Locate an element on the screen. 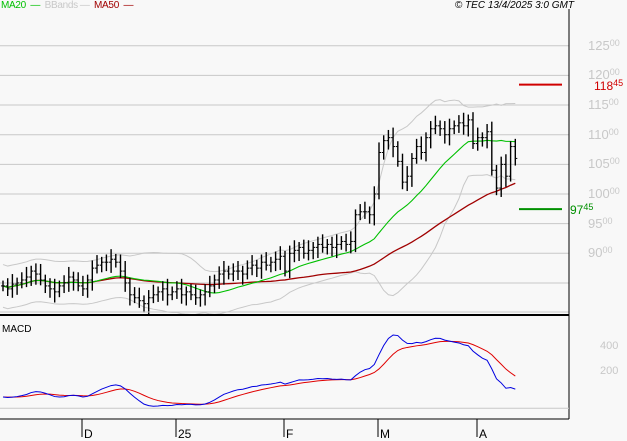  y-tick-label: 12000 is located at coordinates (604, 75).